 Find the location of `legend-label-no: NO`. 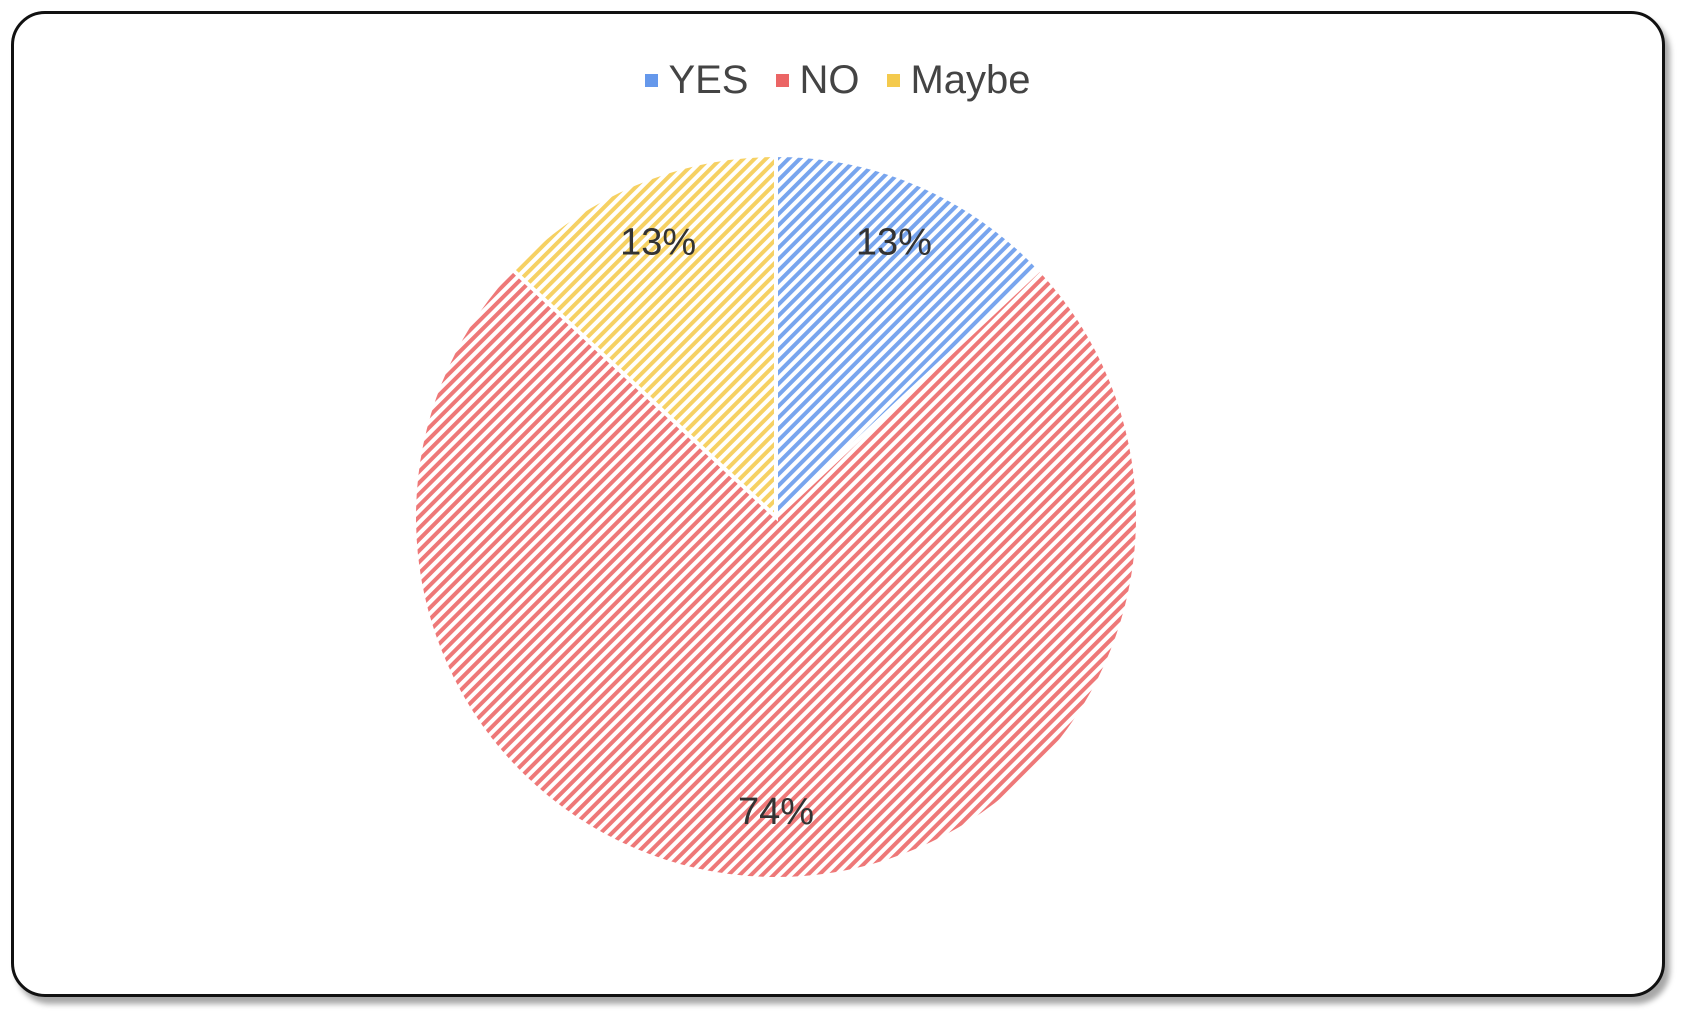

legend-label-no: NO is located at coordinates (829, 80).